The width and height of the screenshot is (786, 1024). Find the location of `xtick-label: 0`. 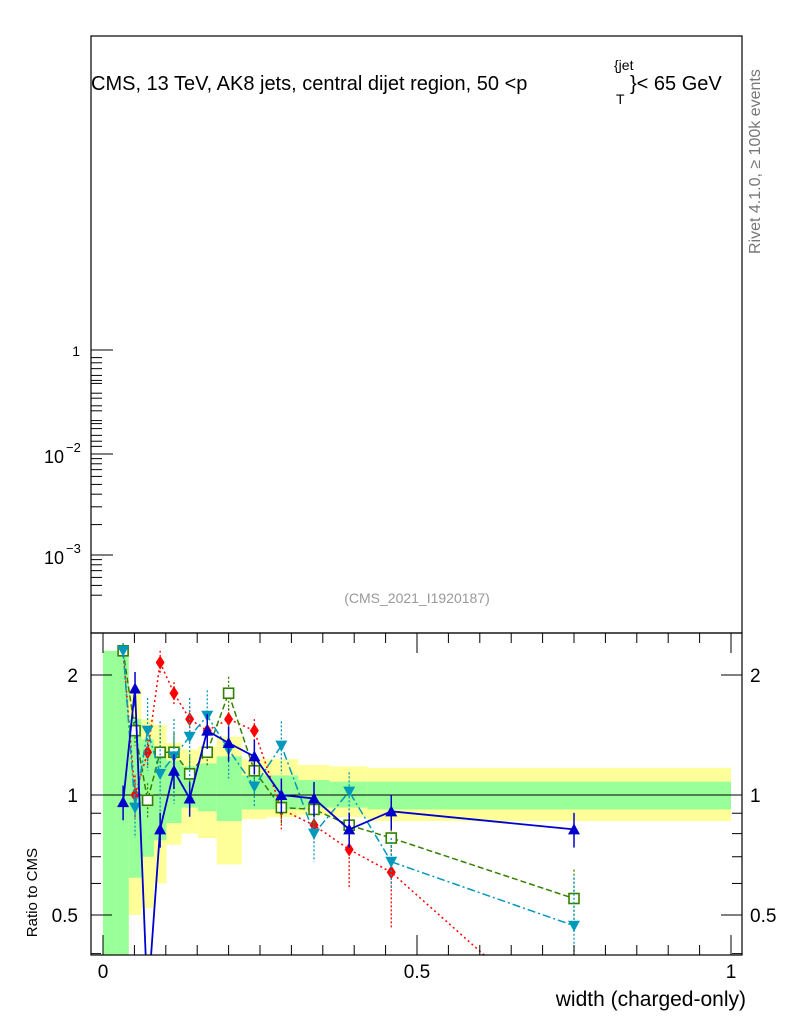

xtick-label: 0 is located at coordinates (103, 972).